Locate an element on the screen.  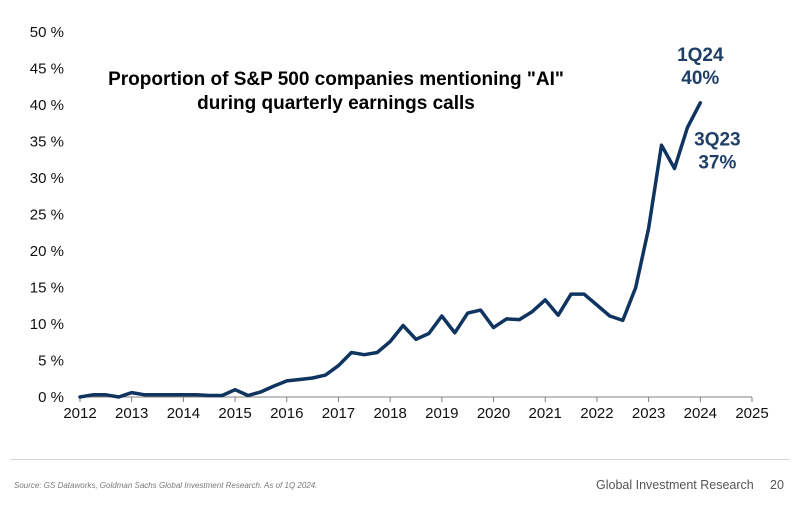
y-tick-label: 50 % is located at coordinates (47, 32).